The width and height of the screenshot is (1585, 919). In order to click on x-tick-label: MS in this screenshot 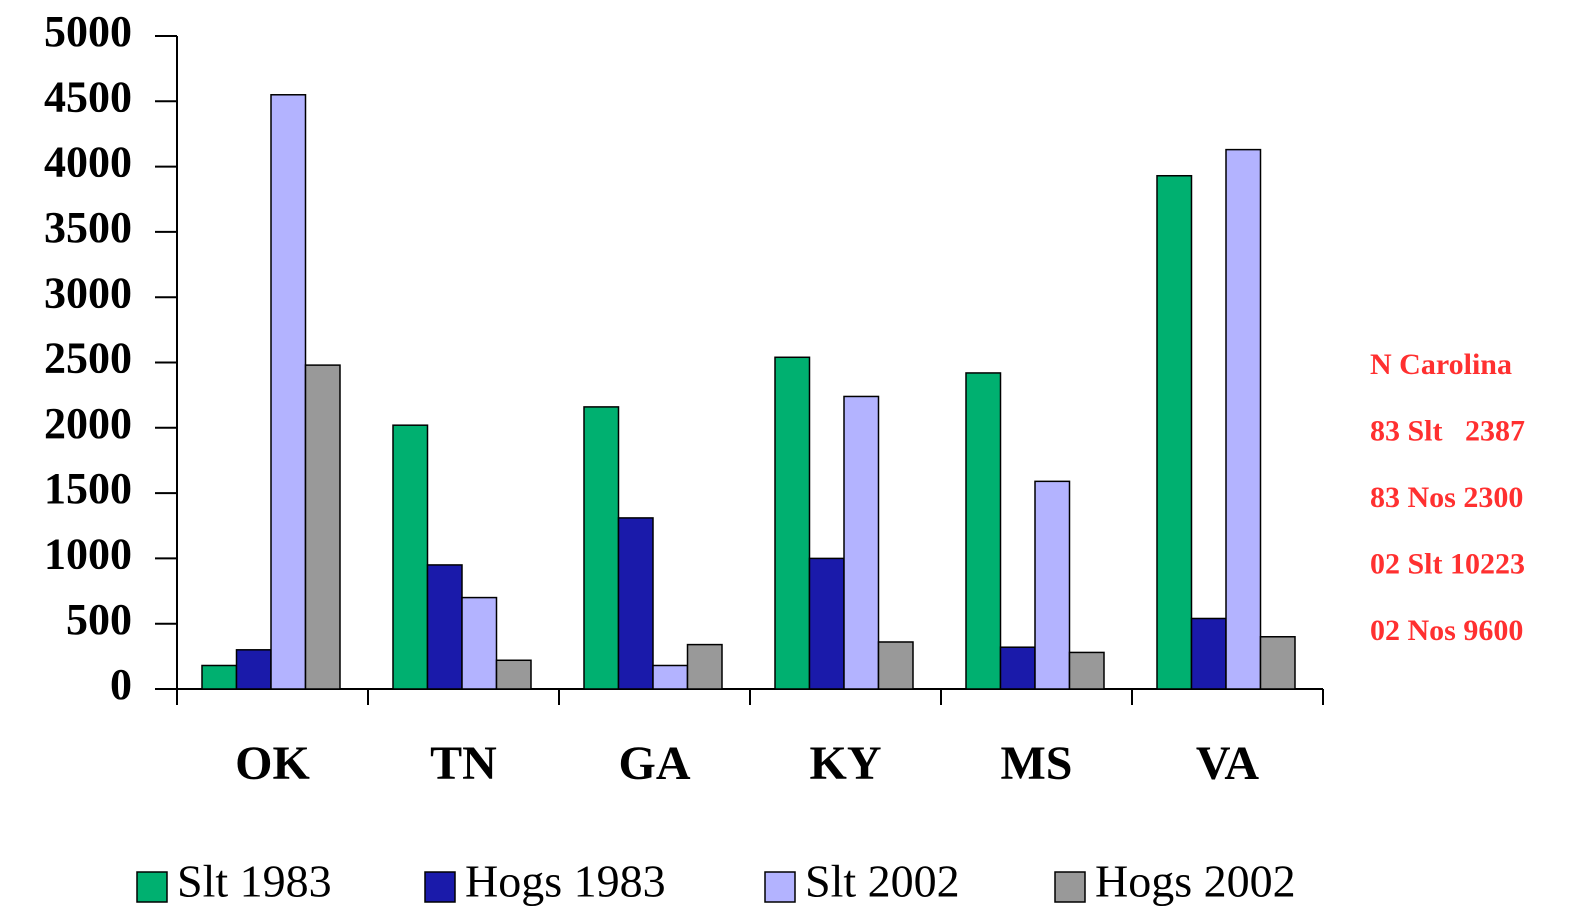, I will do `click(1037, 763)`.